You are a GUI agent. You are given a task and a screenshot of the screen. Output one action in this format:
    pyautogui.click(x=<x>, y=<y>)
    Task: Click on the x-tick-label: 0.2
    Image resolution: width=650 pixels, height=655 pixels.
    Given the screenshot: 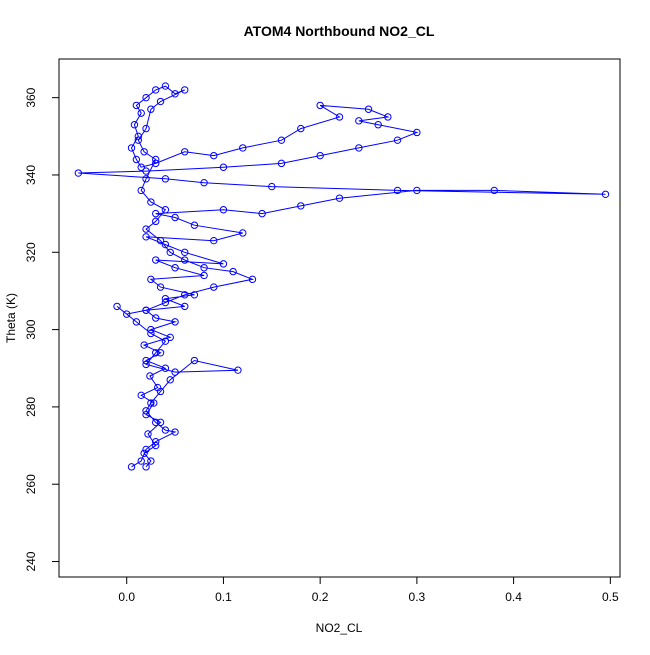 What is the action you would take?
    pyautogui.click(x=320, y=597)
    